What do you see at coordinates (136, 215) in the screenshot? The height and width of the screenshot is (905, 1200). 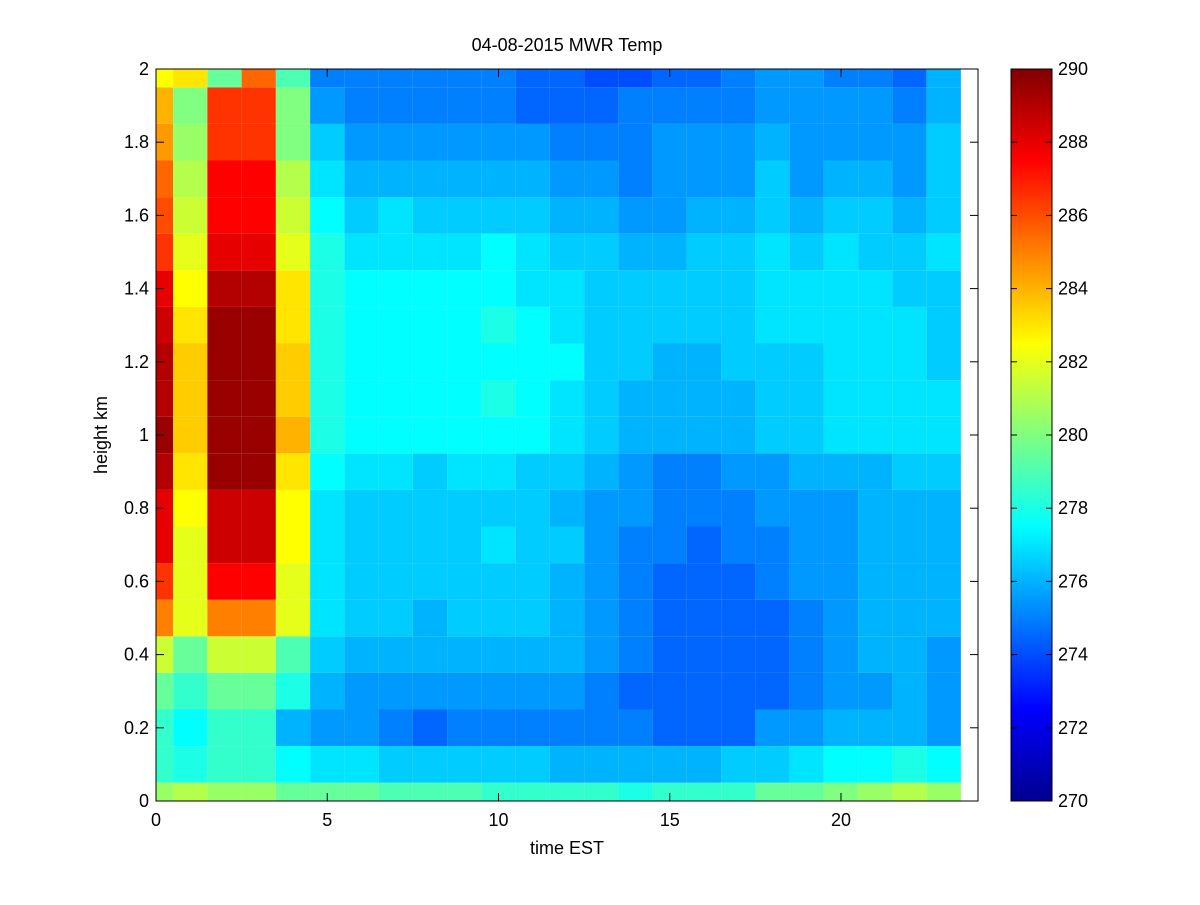 I see `y-tick-label: 1.6` at bounding box center [136, 215].